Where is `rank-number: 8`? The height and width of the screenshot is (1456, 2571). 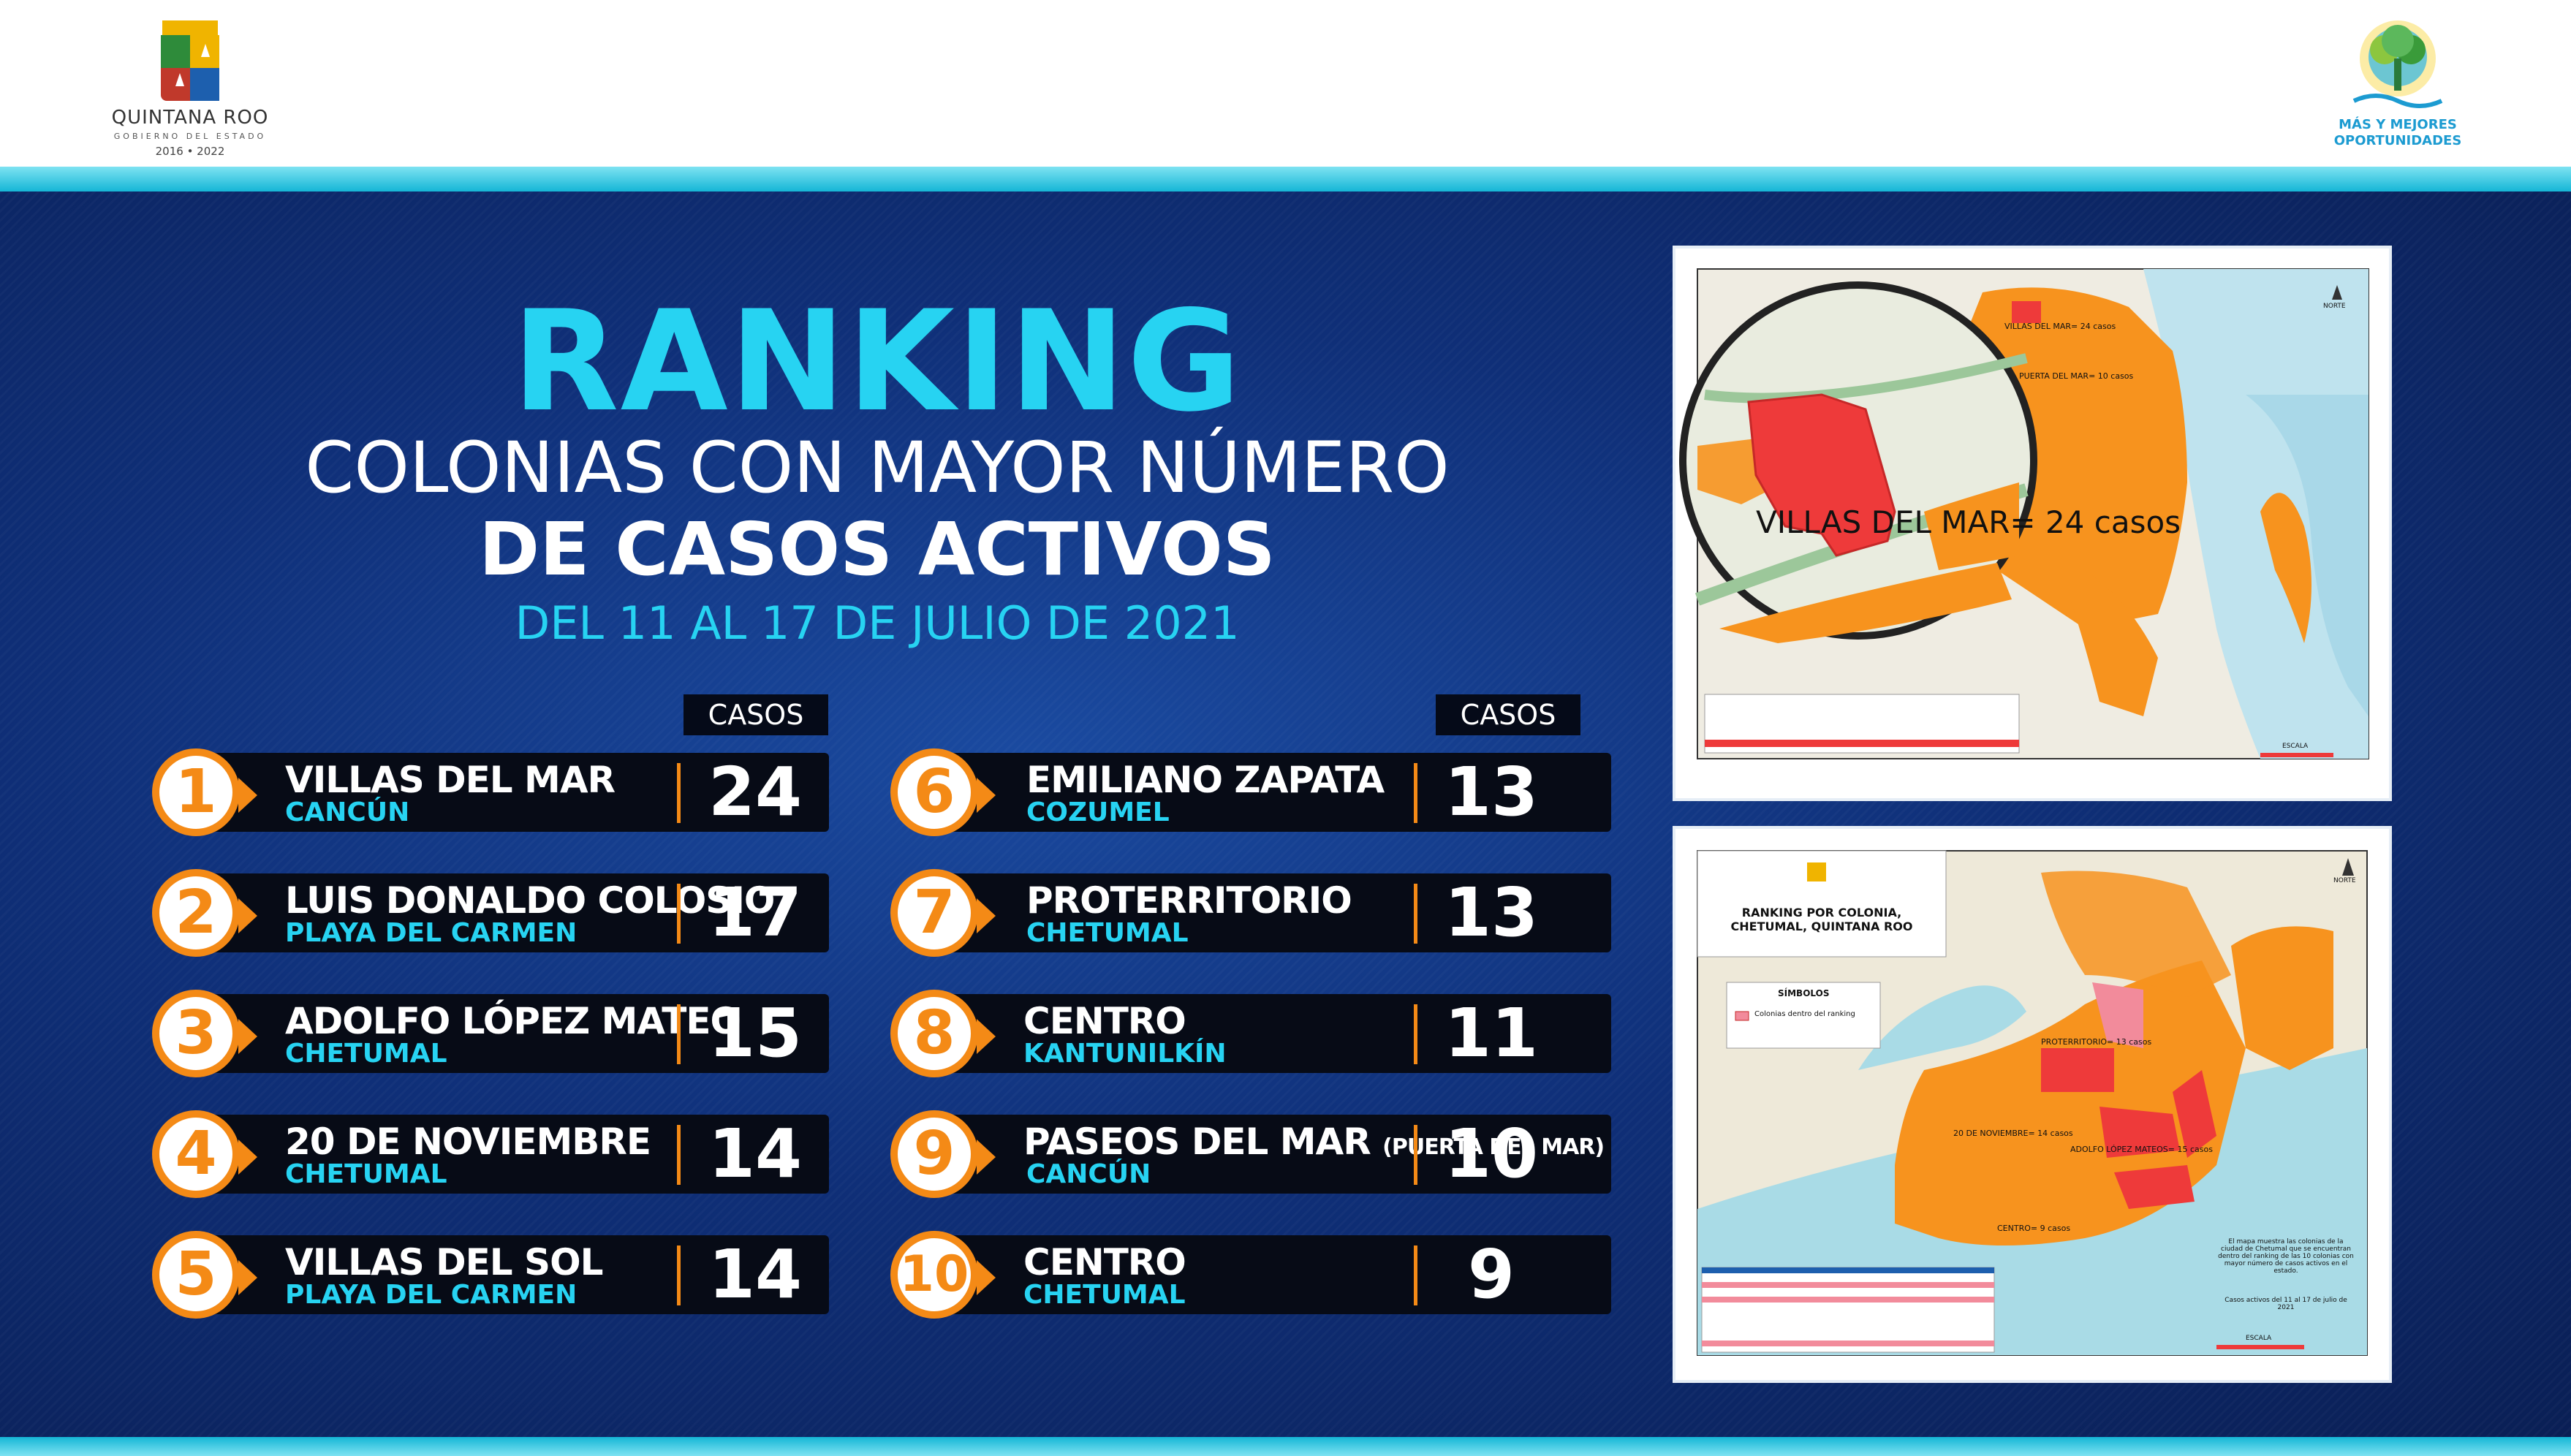
rank-number: 8 is located at coordinates (934, 1033).